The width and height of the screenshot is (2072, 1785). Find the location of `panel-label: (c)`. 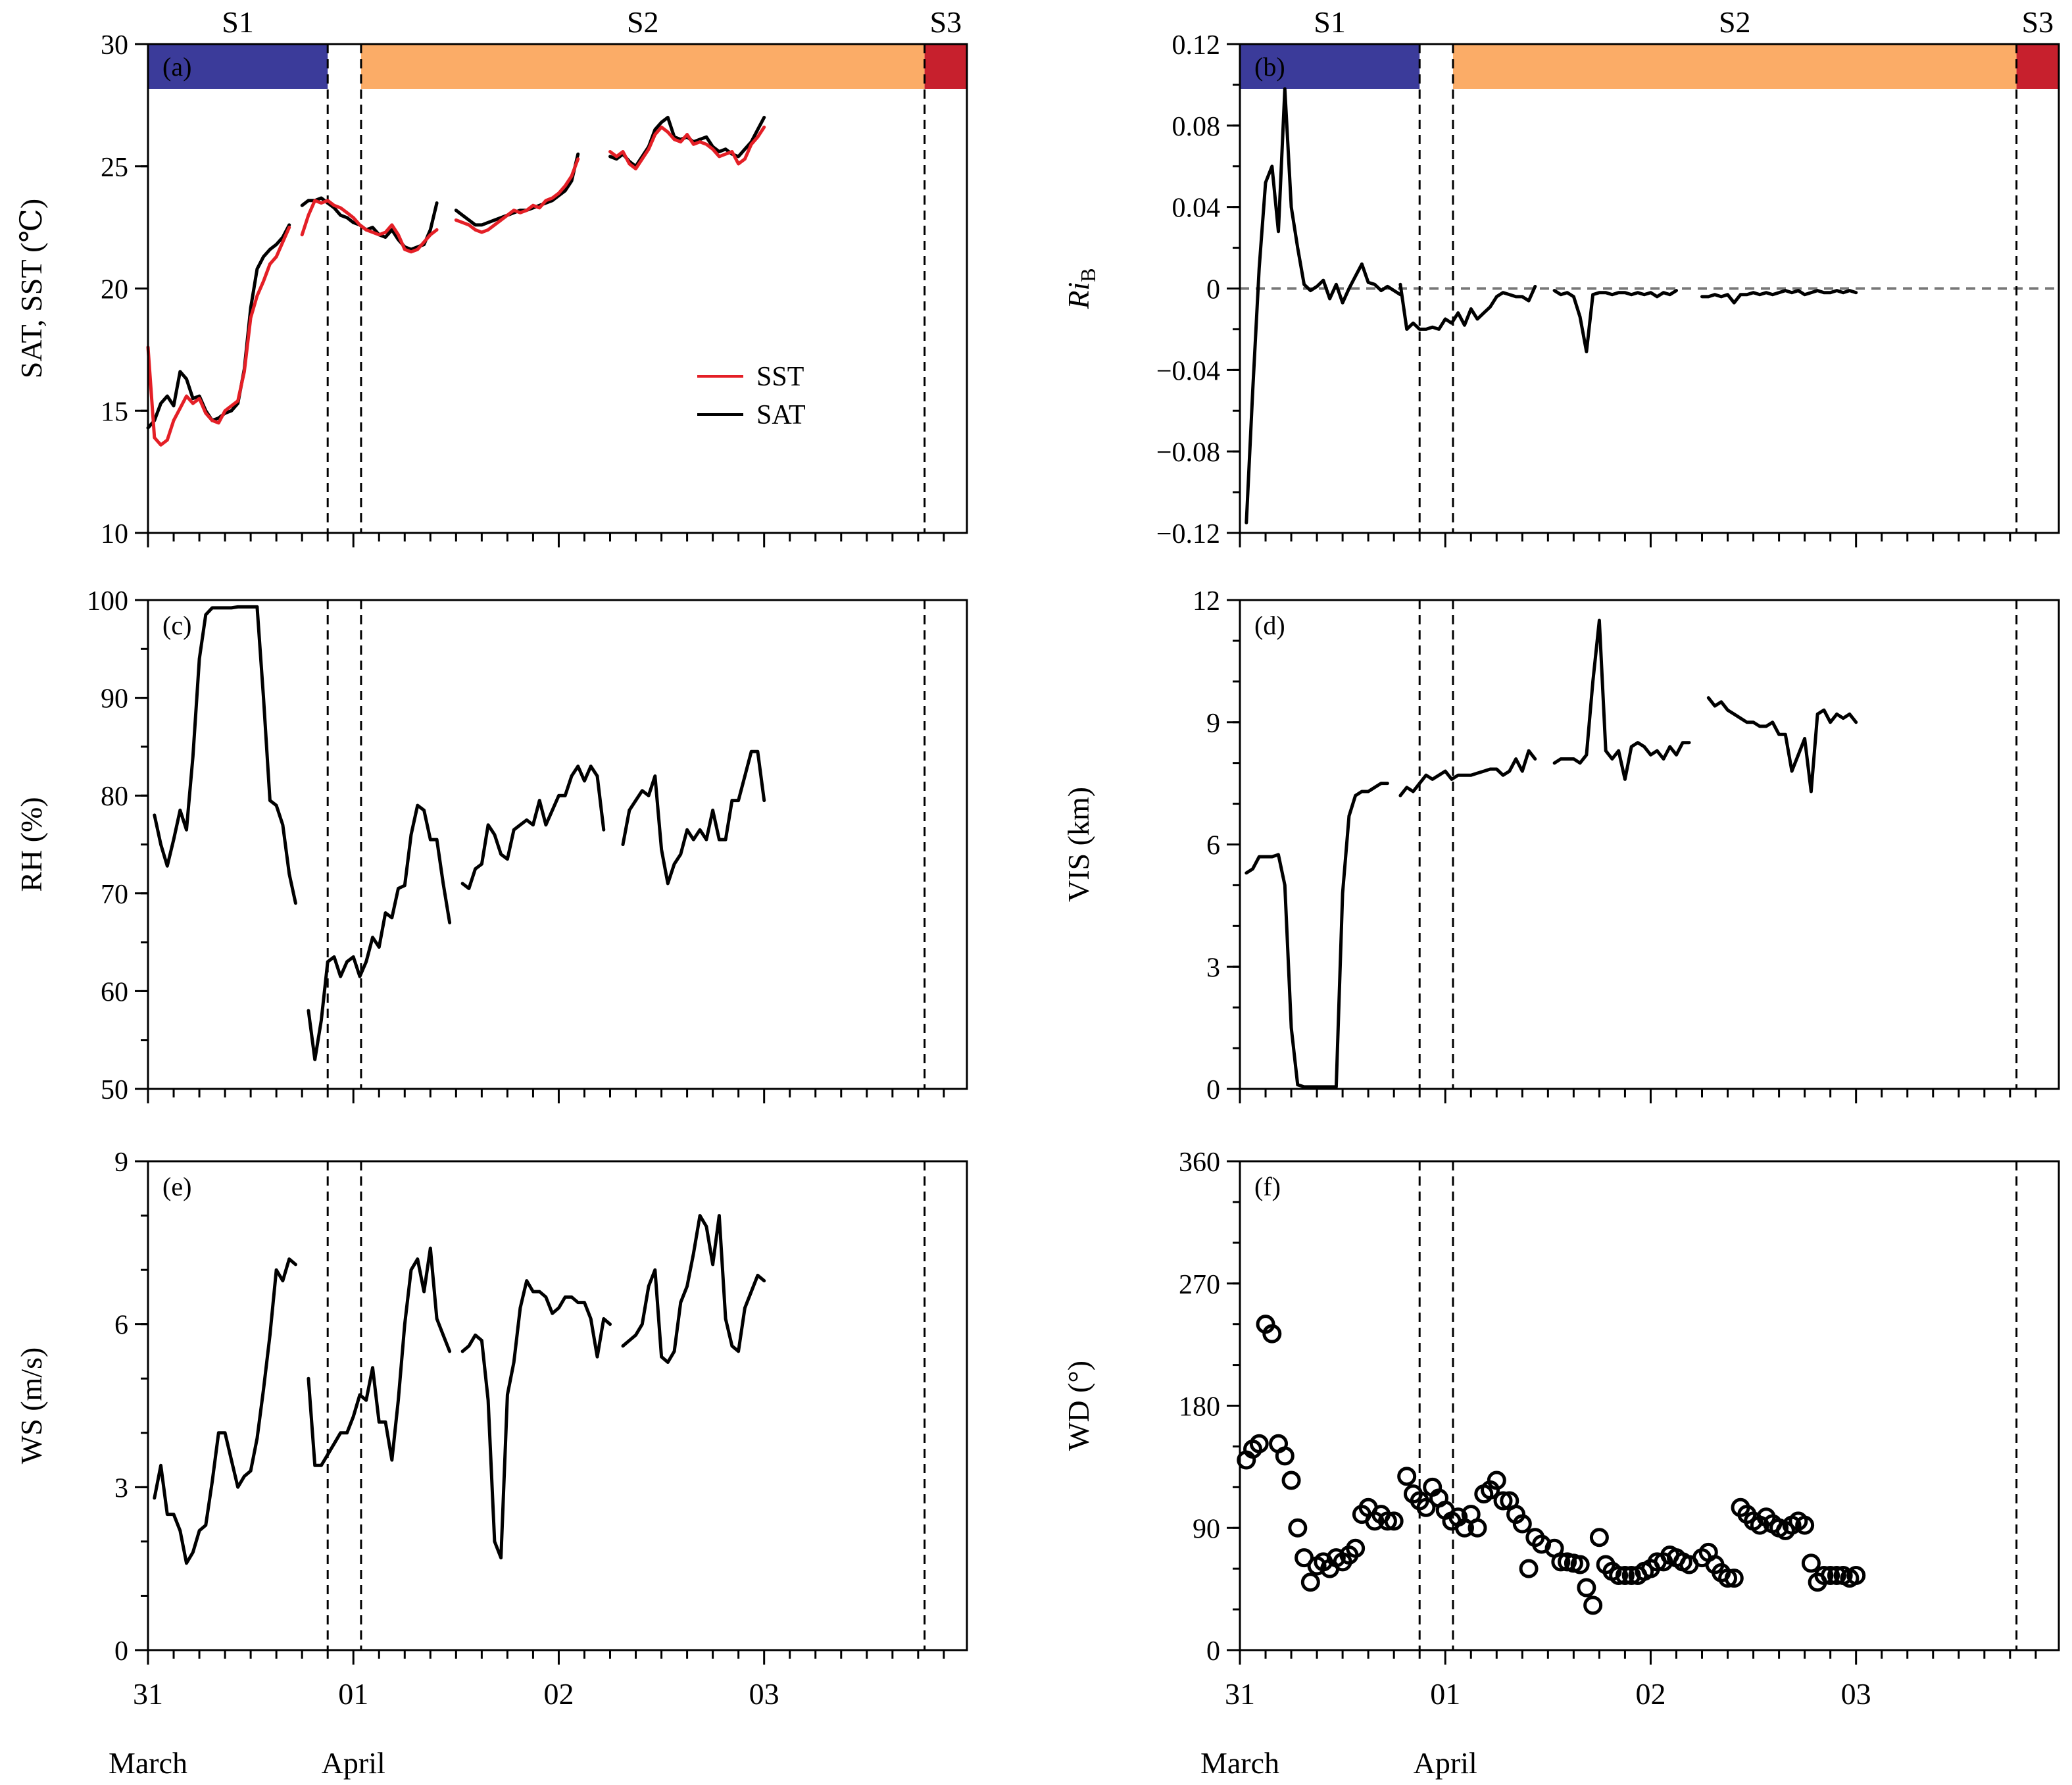

panel-label: (c) is located at coordinates (176, 625).